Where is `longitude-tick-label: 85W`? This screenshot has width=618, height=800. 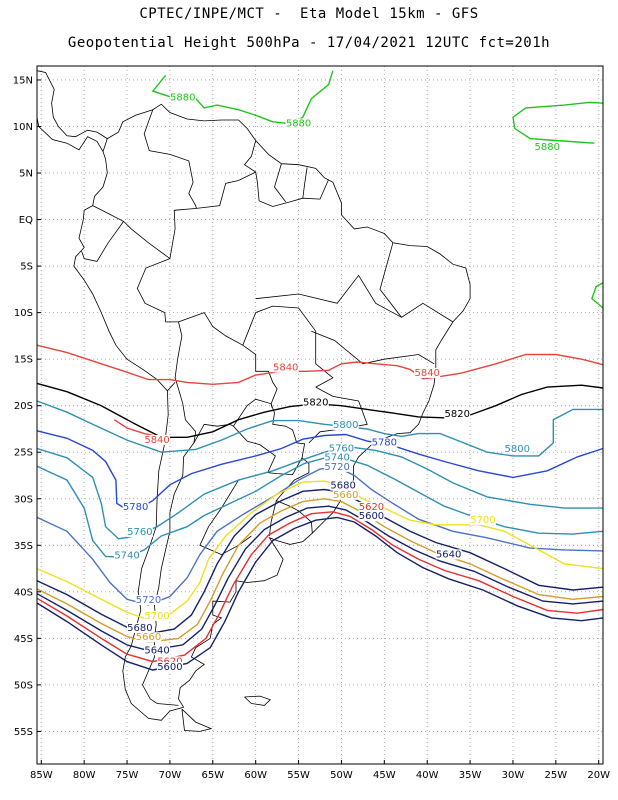
longitude-tick-label: 85W is located at coordinates (41, 775).